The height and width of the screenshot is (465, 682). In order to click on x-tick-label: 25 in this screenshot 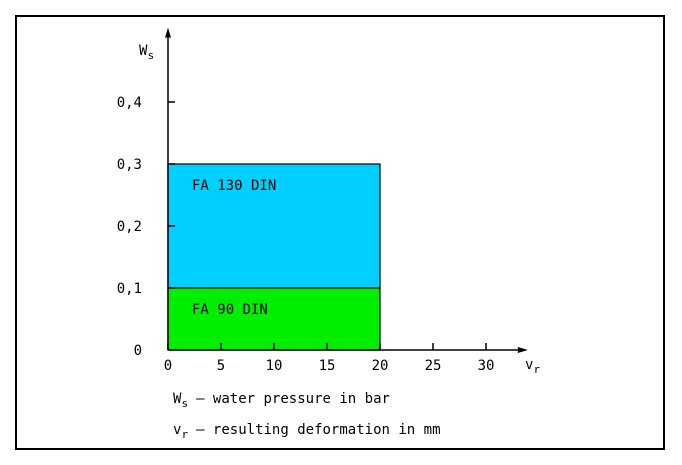, I will do `click(433, 366)`.